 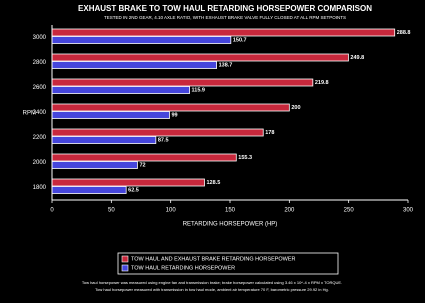 What do you see at coordinates (349, 211) in the screenshot?
I see `x-tick-label: 250` at bounding box center [349, 211].